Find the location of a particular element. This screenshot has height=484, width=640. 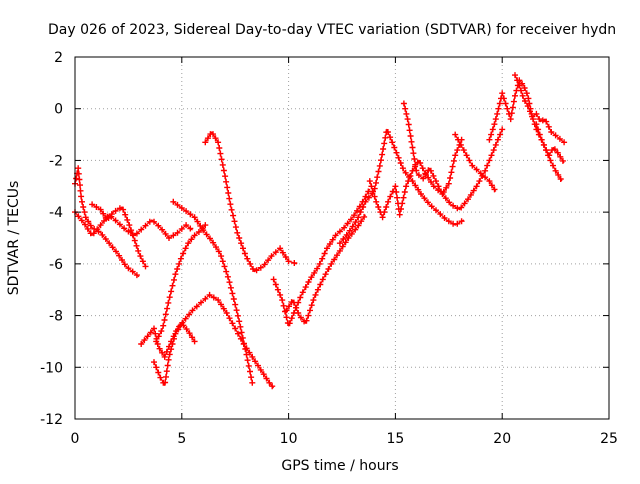

y-tick-label: -10 is located at coordinates (51, 368).